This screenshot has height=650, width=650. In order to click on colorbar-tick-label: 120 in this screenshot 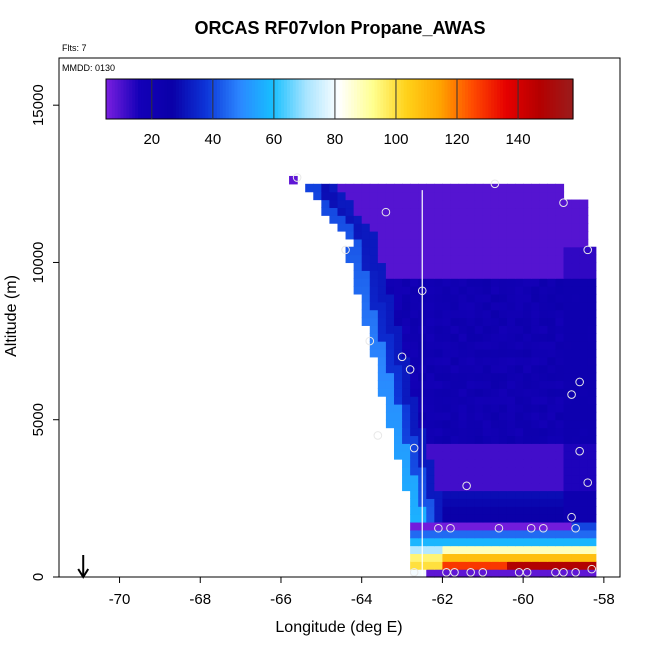, I will do `click(456, 139)`.